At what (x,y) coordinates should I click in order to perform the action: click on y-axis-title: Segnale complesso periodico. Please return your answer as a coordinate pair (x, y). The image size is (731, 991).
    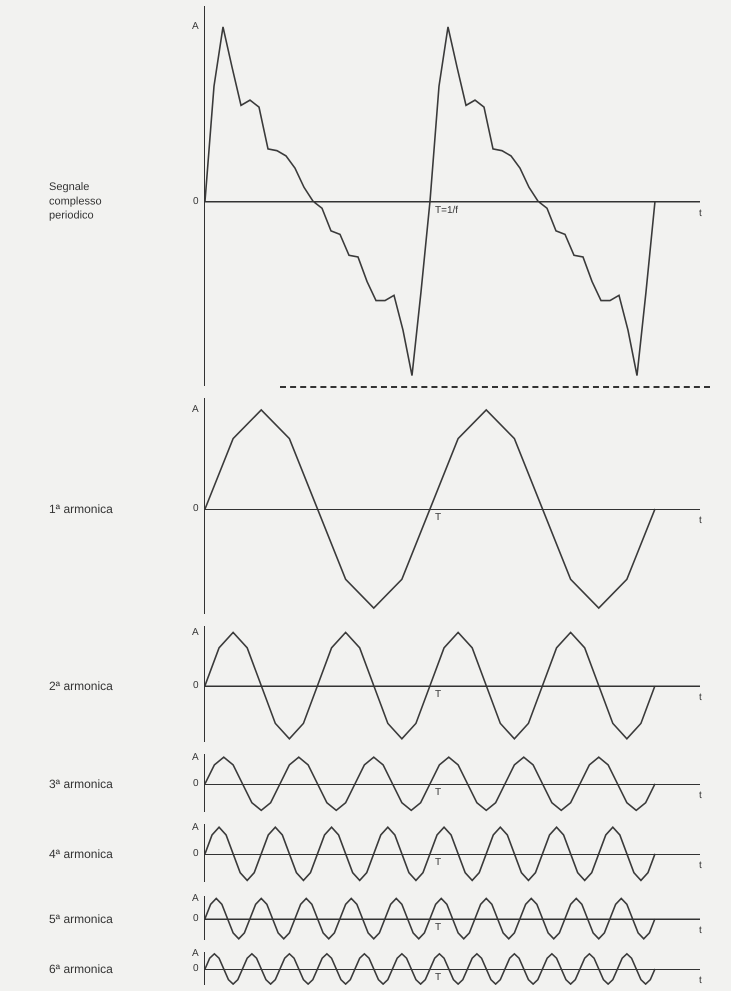
    Looking at the image, I should click on (75, 201).